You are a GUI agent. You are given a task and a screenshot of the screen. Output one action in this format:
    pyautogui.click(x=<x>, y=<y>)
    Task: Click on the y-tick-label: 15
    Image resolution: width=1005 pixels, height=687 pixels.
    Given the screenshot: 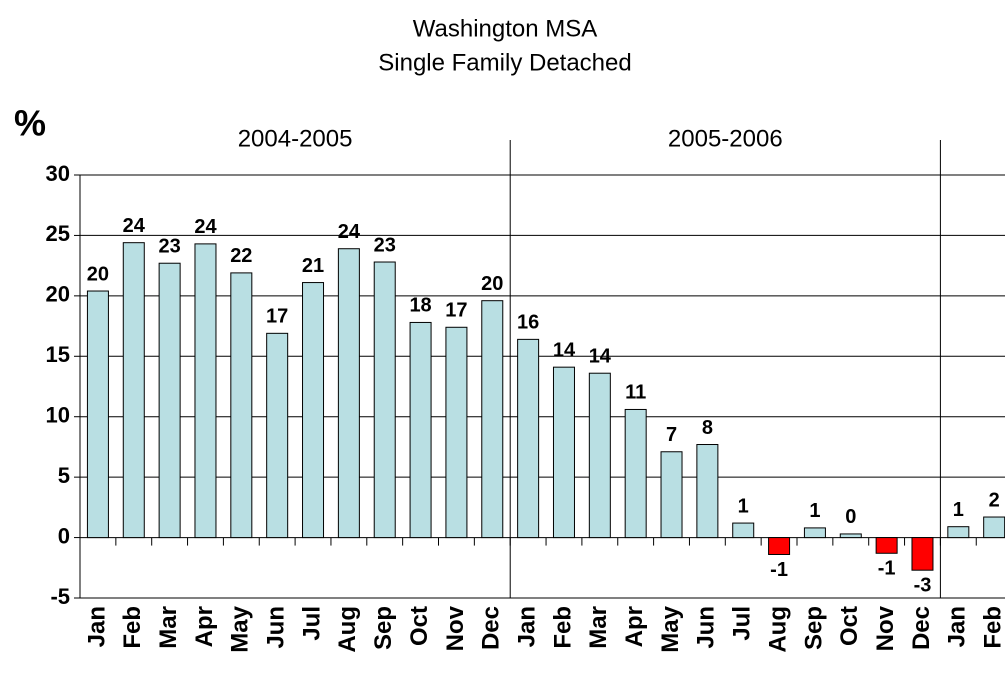 What is the action you would take?
    pyautogui.click(x=58, y=354)
    